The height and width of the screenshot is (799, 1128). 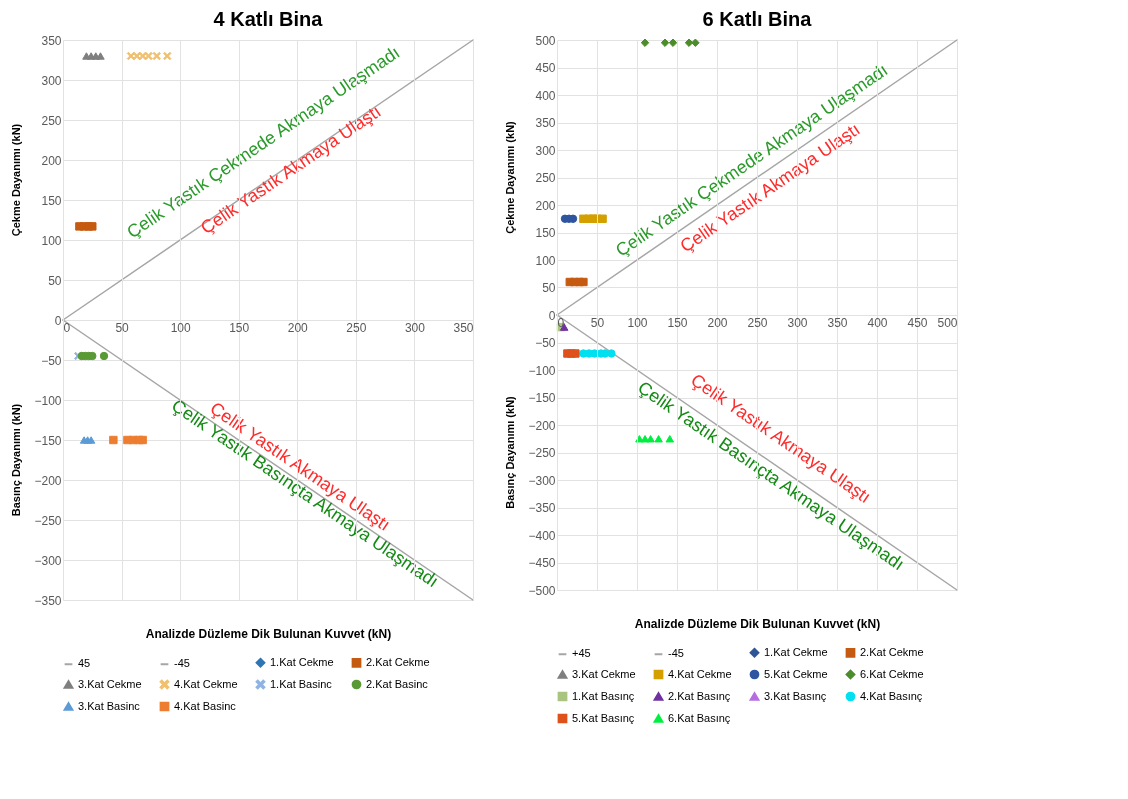 What do you see at coordinates (301, 683) in the screenshot?
I see `legend-label: 1.Kat Basinc` at bounding box center [301, 683].